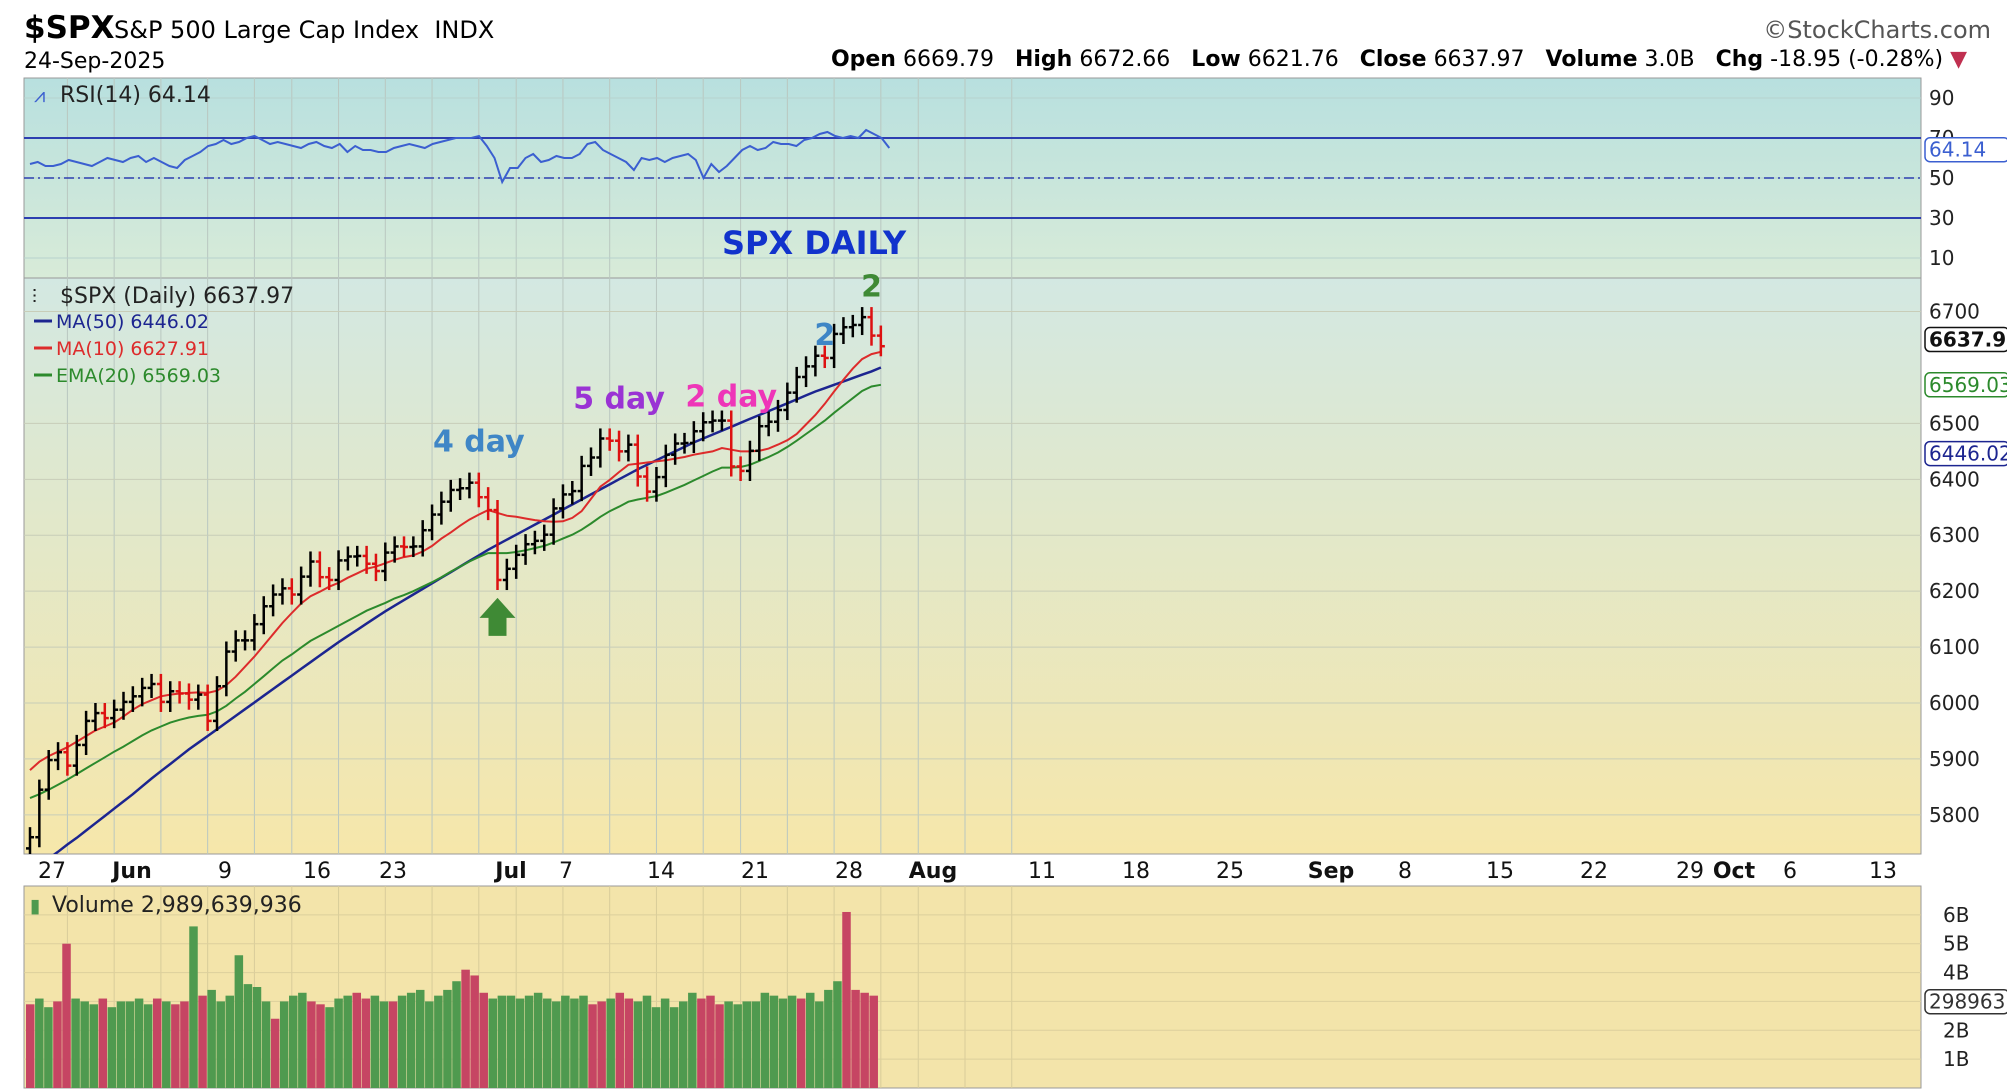  I want to click on x-tick-label: Oct, so click(1734, 871).